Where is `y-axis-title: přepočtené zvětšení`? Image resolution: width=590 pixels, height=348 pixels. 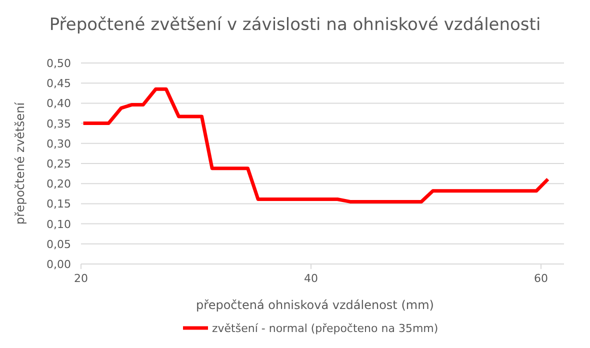 y-axis-title: přepočtené zvětšení is located at coordinates (20, 163).